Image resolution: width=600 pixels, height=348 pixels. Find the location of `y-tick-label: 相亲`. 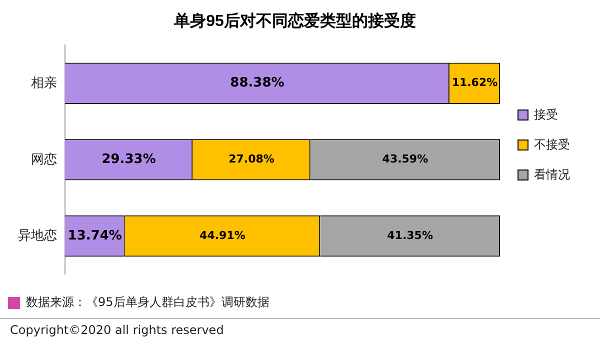

y-tick-label: 相亲 is located at coordinates (44, 82).